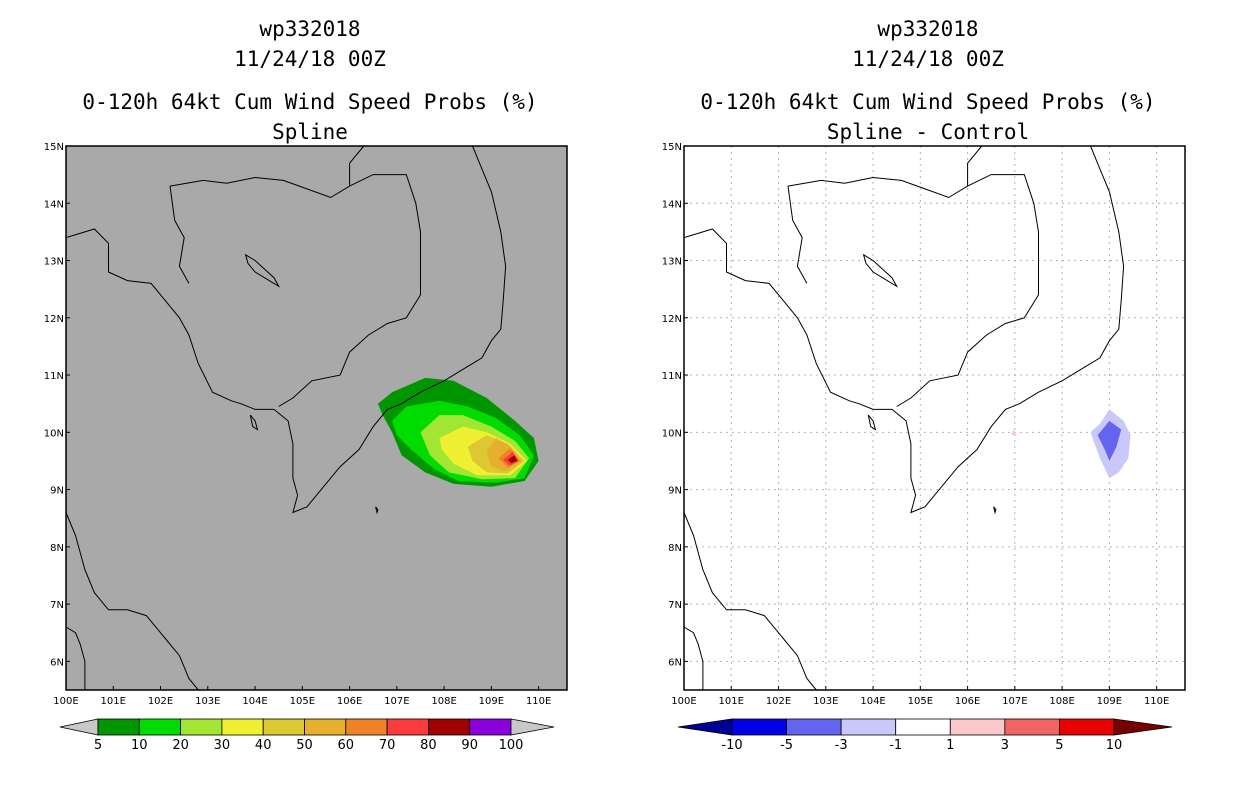 The height and width of the screenshot is (800, 1236). What do you see at coordinates (731, 745) in the screenshot?
I see `colorbar-label: -10` at bounding box center [731, 745].